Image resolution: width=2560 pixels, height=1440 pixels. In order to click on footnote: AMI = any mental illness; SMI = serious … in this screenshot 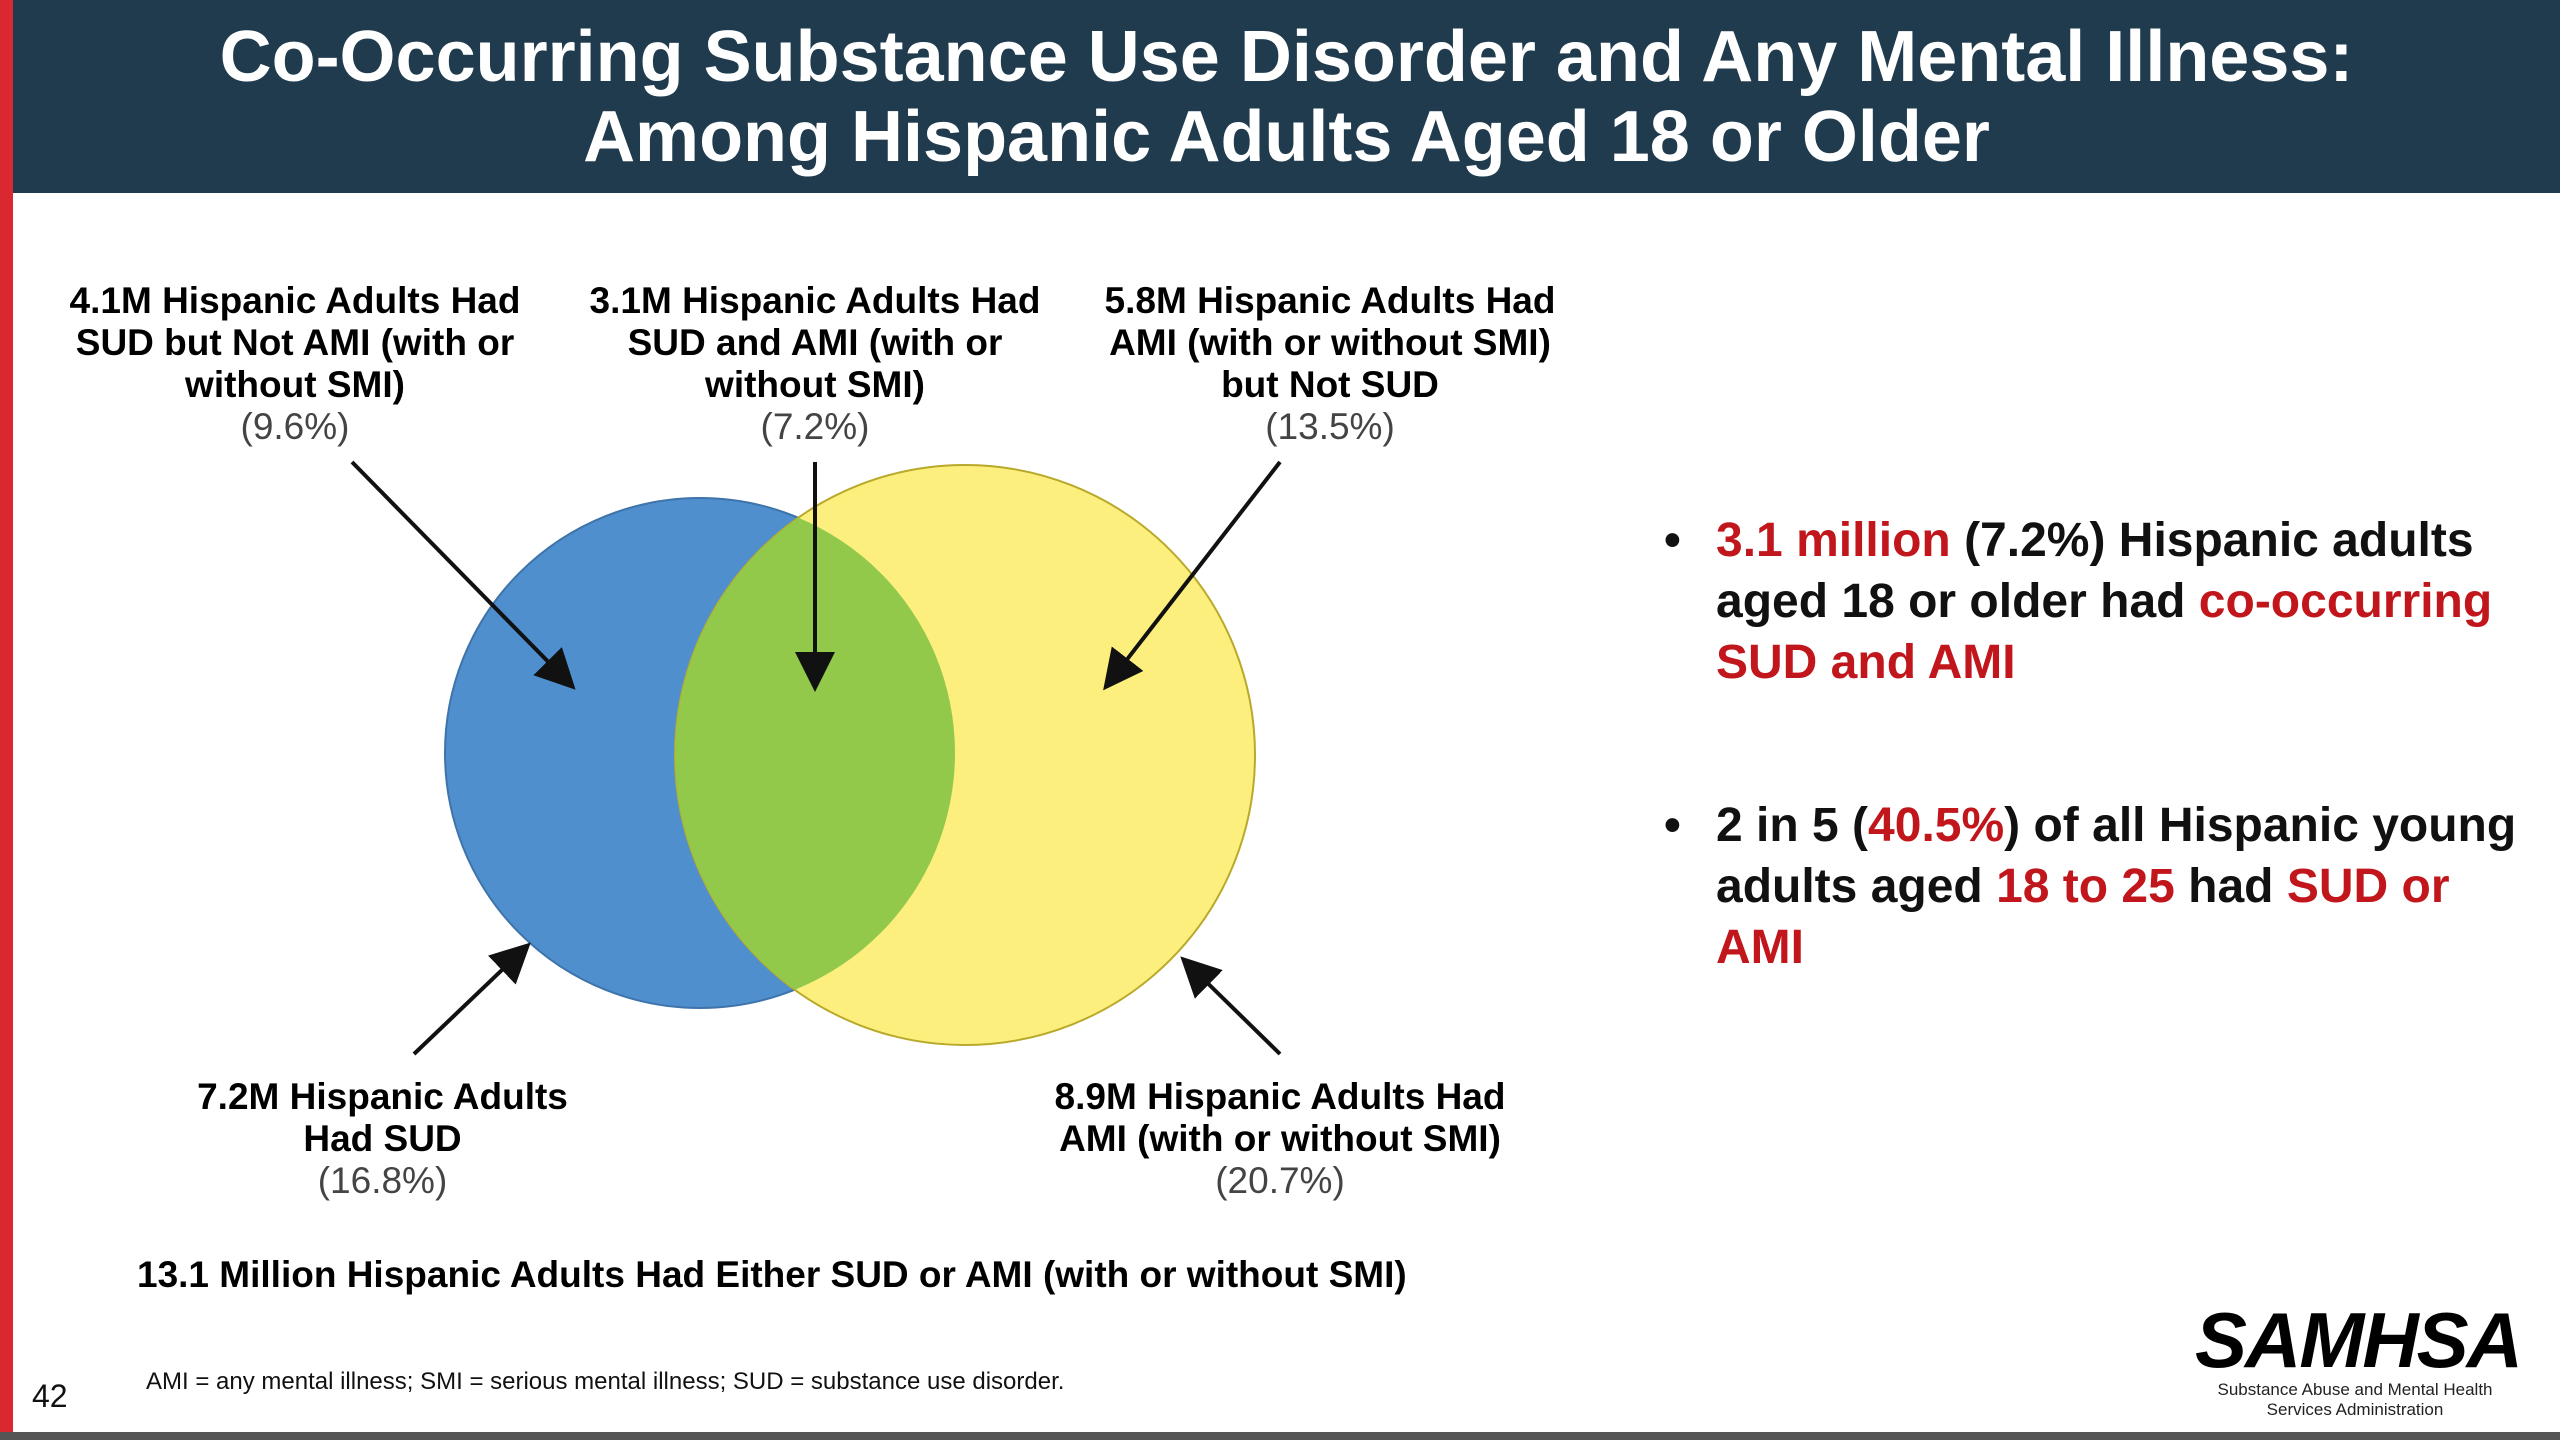, I will do `click(605, 1381)`.